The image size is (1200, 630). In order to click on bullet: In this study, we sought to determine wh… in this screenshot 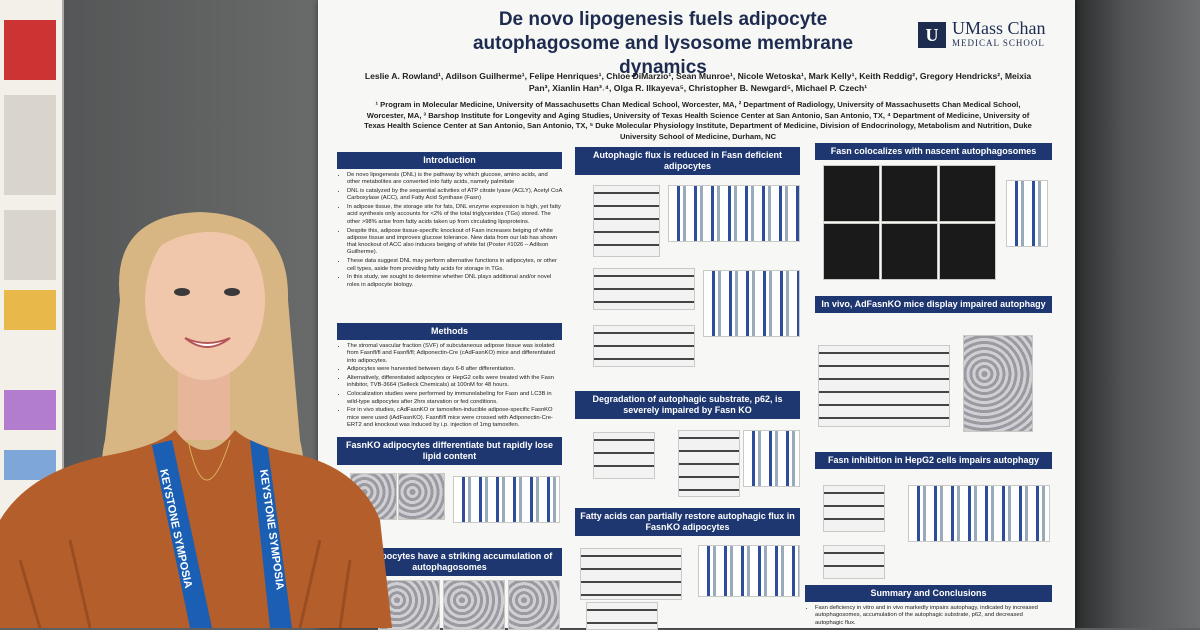, I will do `click(454, 281)`.